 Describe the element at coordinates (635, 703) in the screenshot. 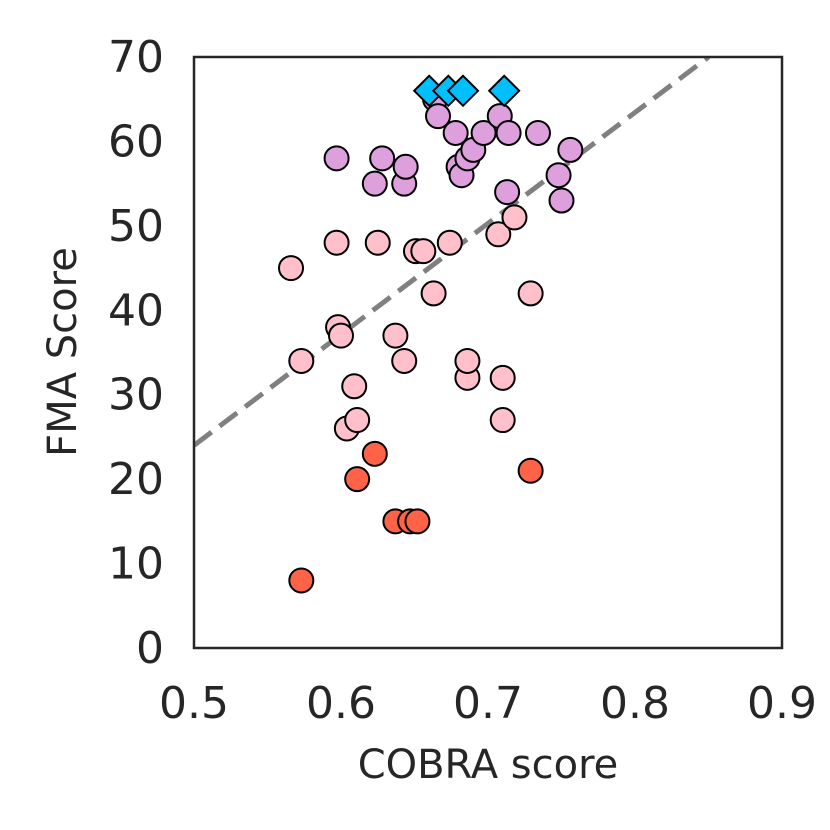

I see `x-tick-label: 0.8` at that location.